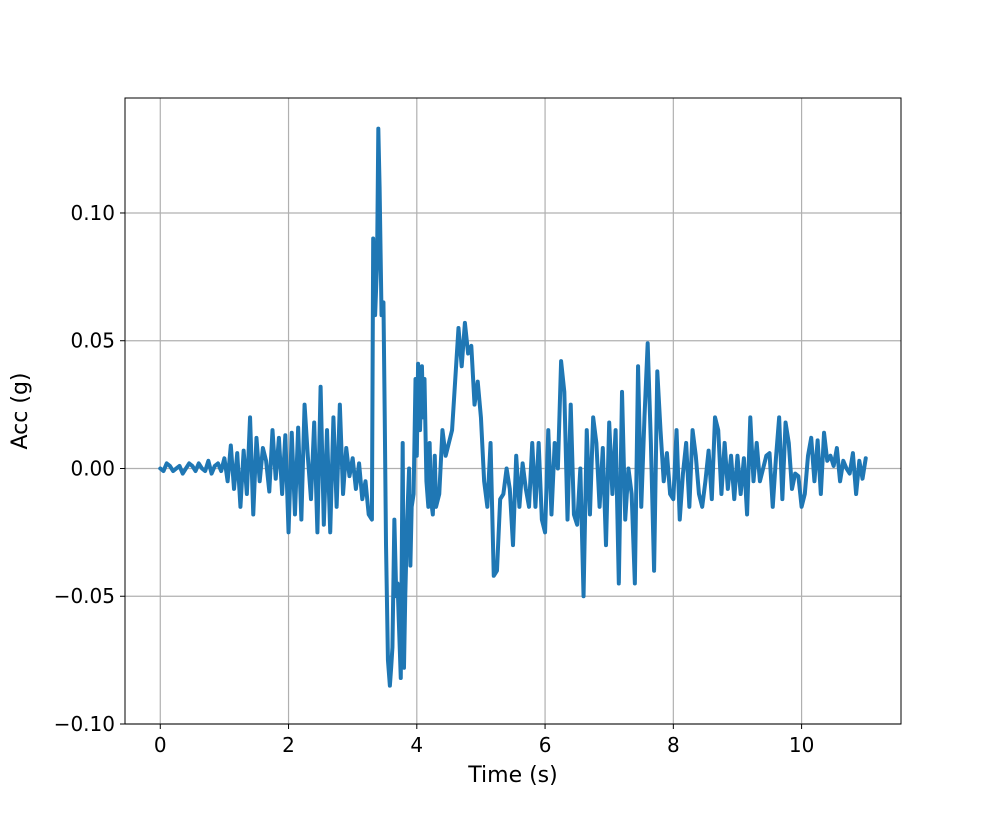 This screenshot has width=1001, height=814. What do you see at coordinates (673, 745) in the screenshot?
I see `x-tick-label: 8` at bounding box center [673, 745].